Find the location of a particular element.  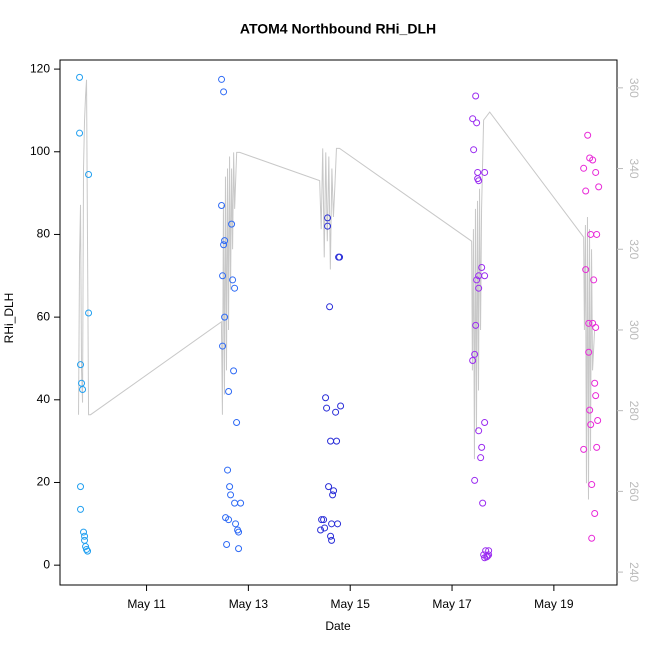

y2-tick-label: 240 is located at coordinates (634, 572).